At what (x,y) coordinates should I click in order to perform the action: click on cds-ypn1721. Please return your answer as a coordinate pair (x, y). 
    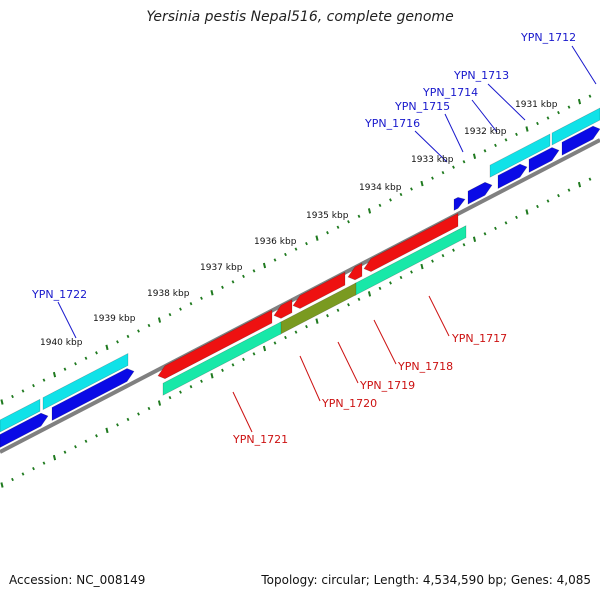
    Looking at the image, I should click on (222, 358).